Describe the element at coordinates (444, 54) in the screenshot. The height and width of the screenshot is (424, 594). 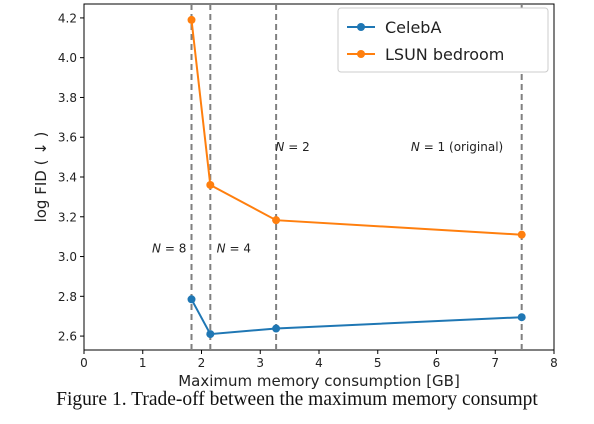
I see `legend-label: LSUN bedroom` at that location.